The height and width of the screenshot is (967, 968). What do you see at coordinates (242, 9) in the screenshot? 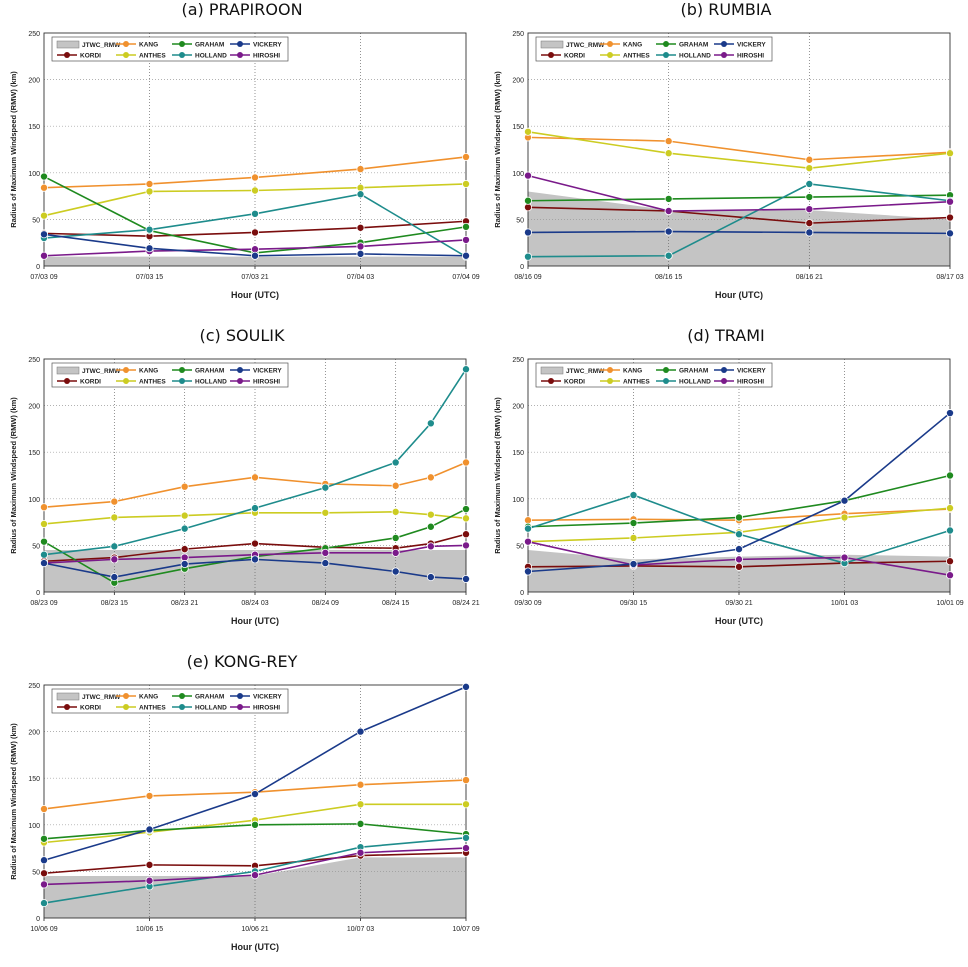
I see `chart-title: (a) PRAPIROON` at bounding box center [242, 9].